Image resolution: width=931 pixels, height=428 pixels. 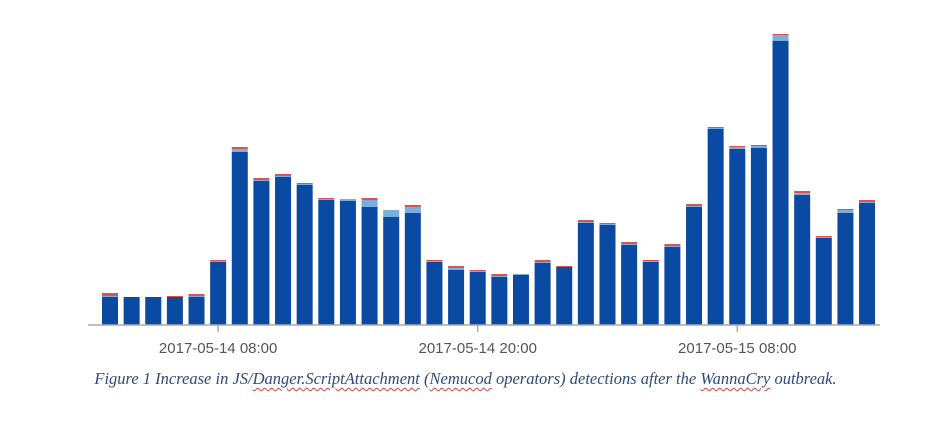 I want to click on x-tick-label: 2017-05-15 08:00, so click(x=737, y=348).